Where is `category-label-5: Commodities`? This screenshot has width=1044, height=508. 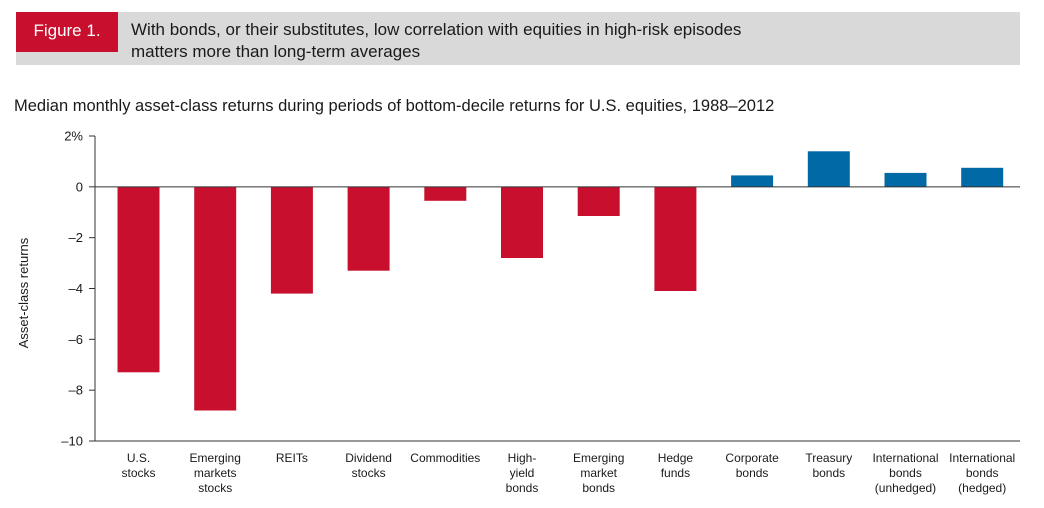 category-label-5: Commodities is located at coordinates (445, 458).